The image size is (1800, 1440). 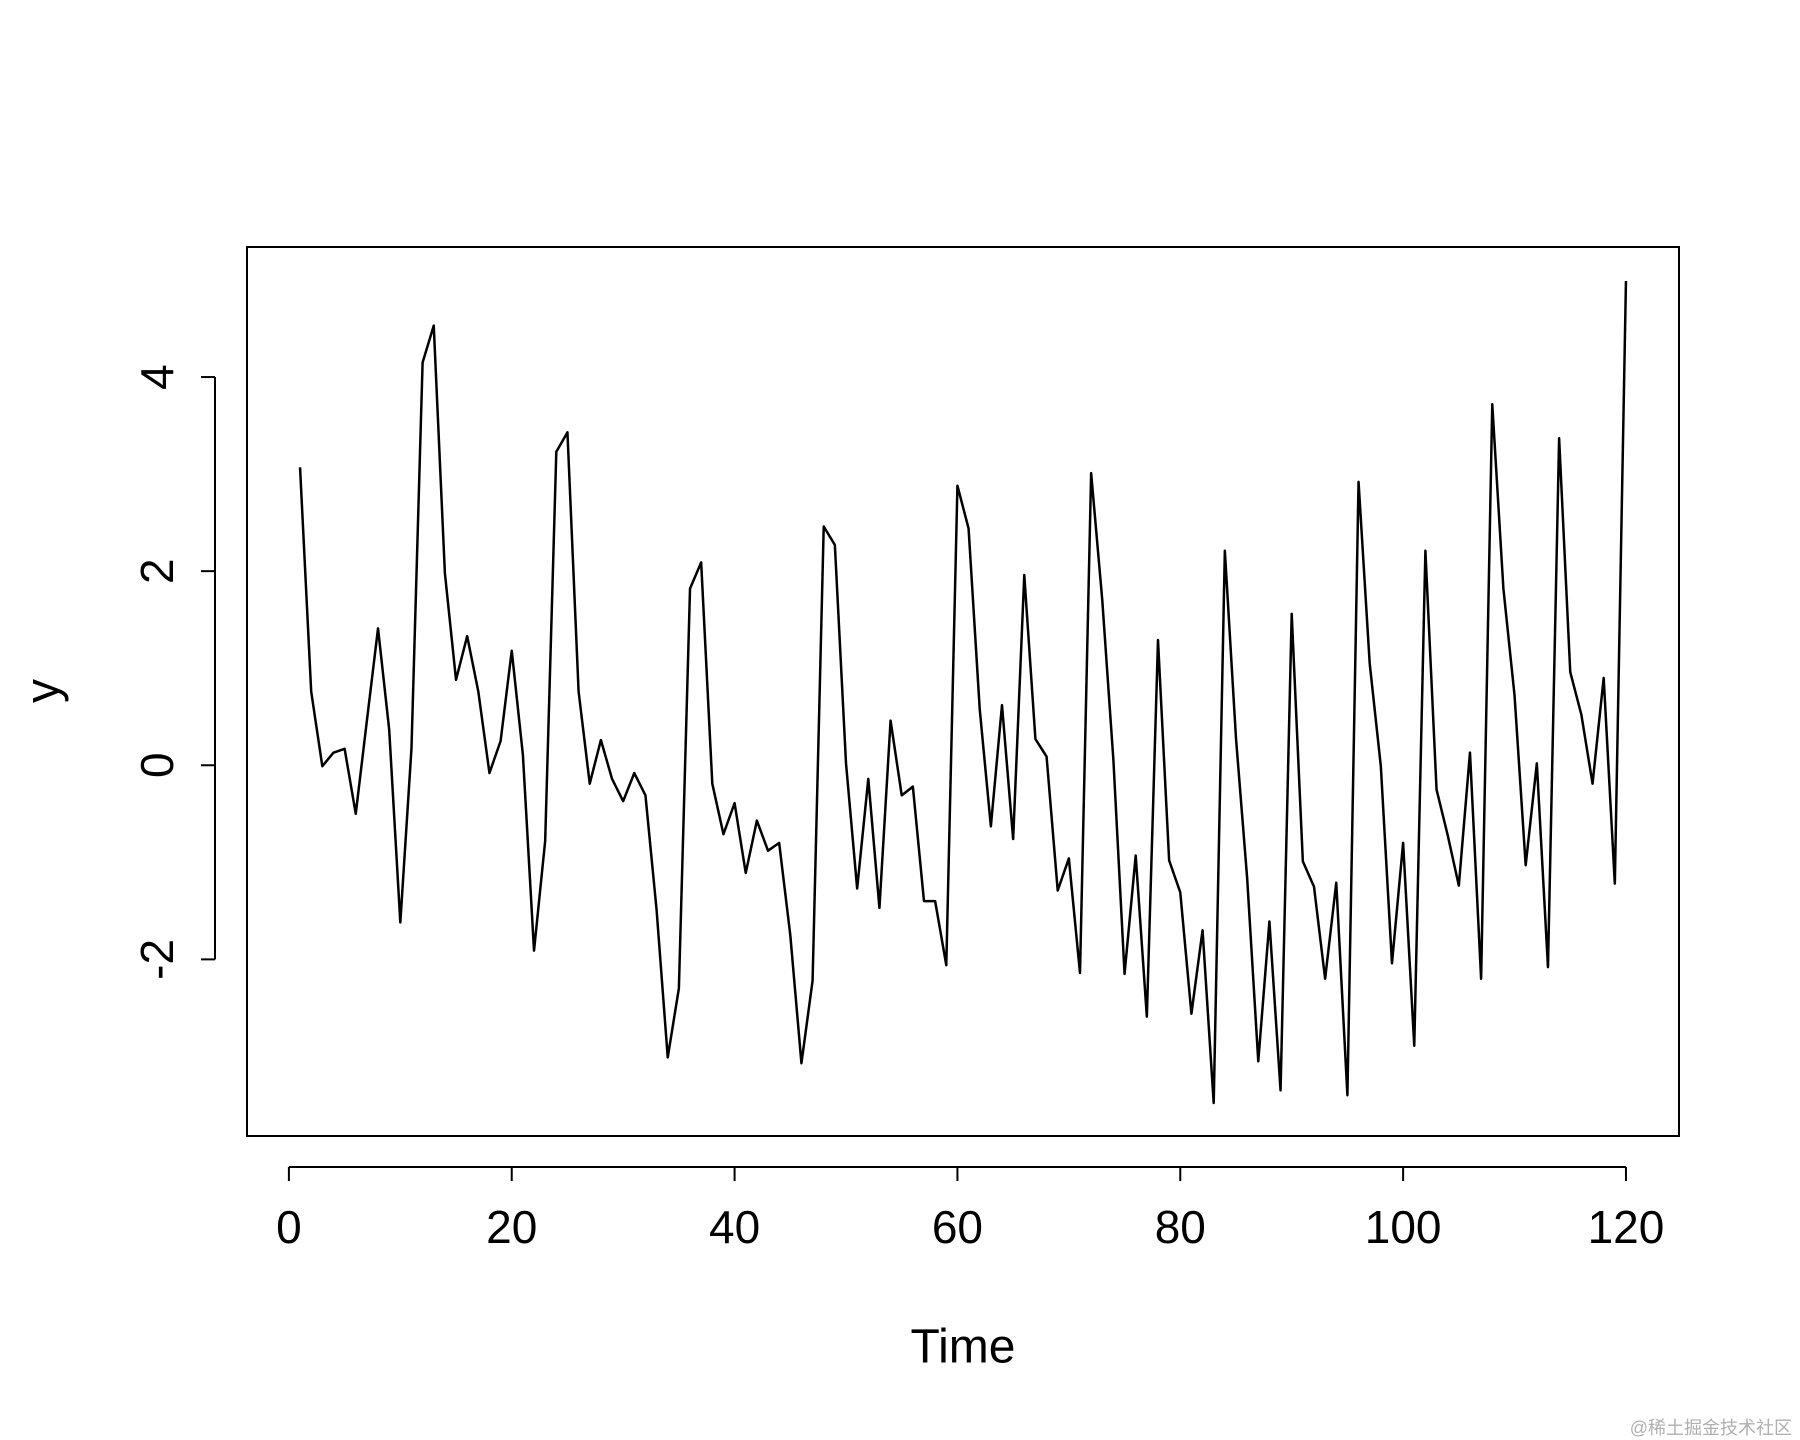 I want to click on x-tick-label: 100, so click(x=1403, y=1227).